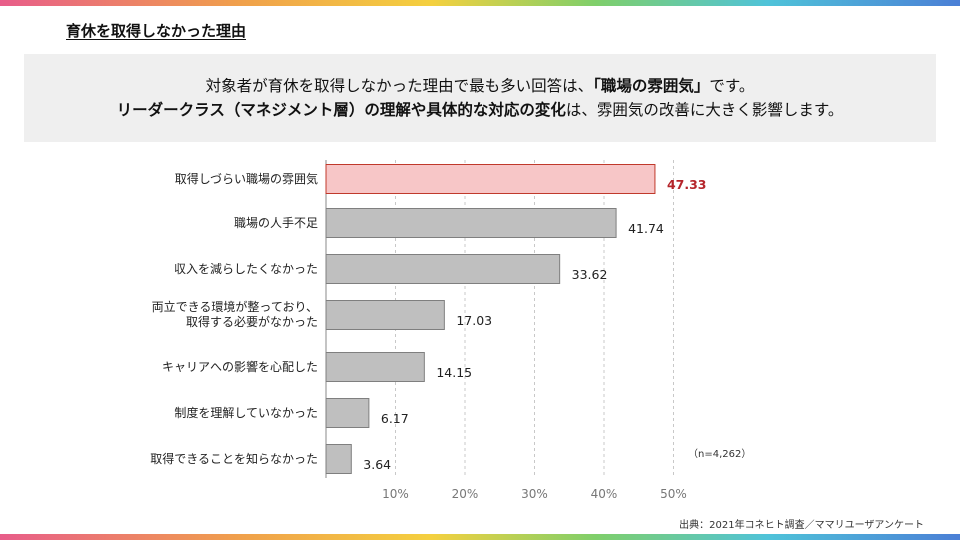 Image resolution: width=960 pixels, height=540 pixels. I want to click on summary-line-2-emphasis: リーダークラス（マネジメント層）の理解や具体的な対応の変化, so click(341, 110).